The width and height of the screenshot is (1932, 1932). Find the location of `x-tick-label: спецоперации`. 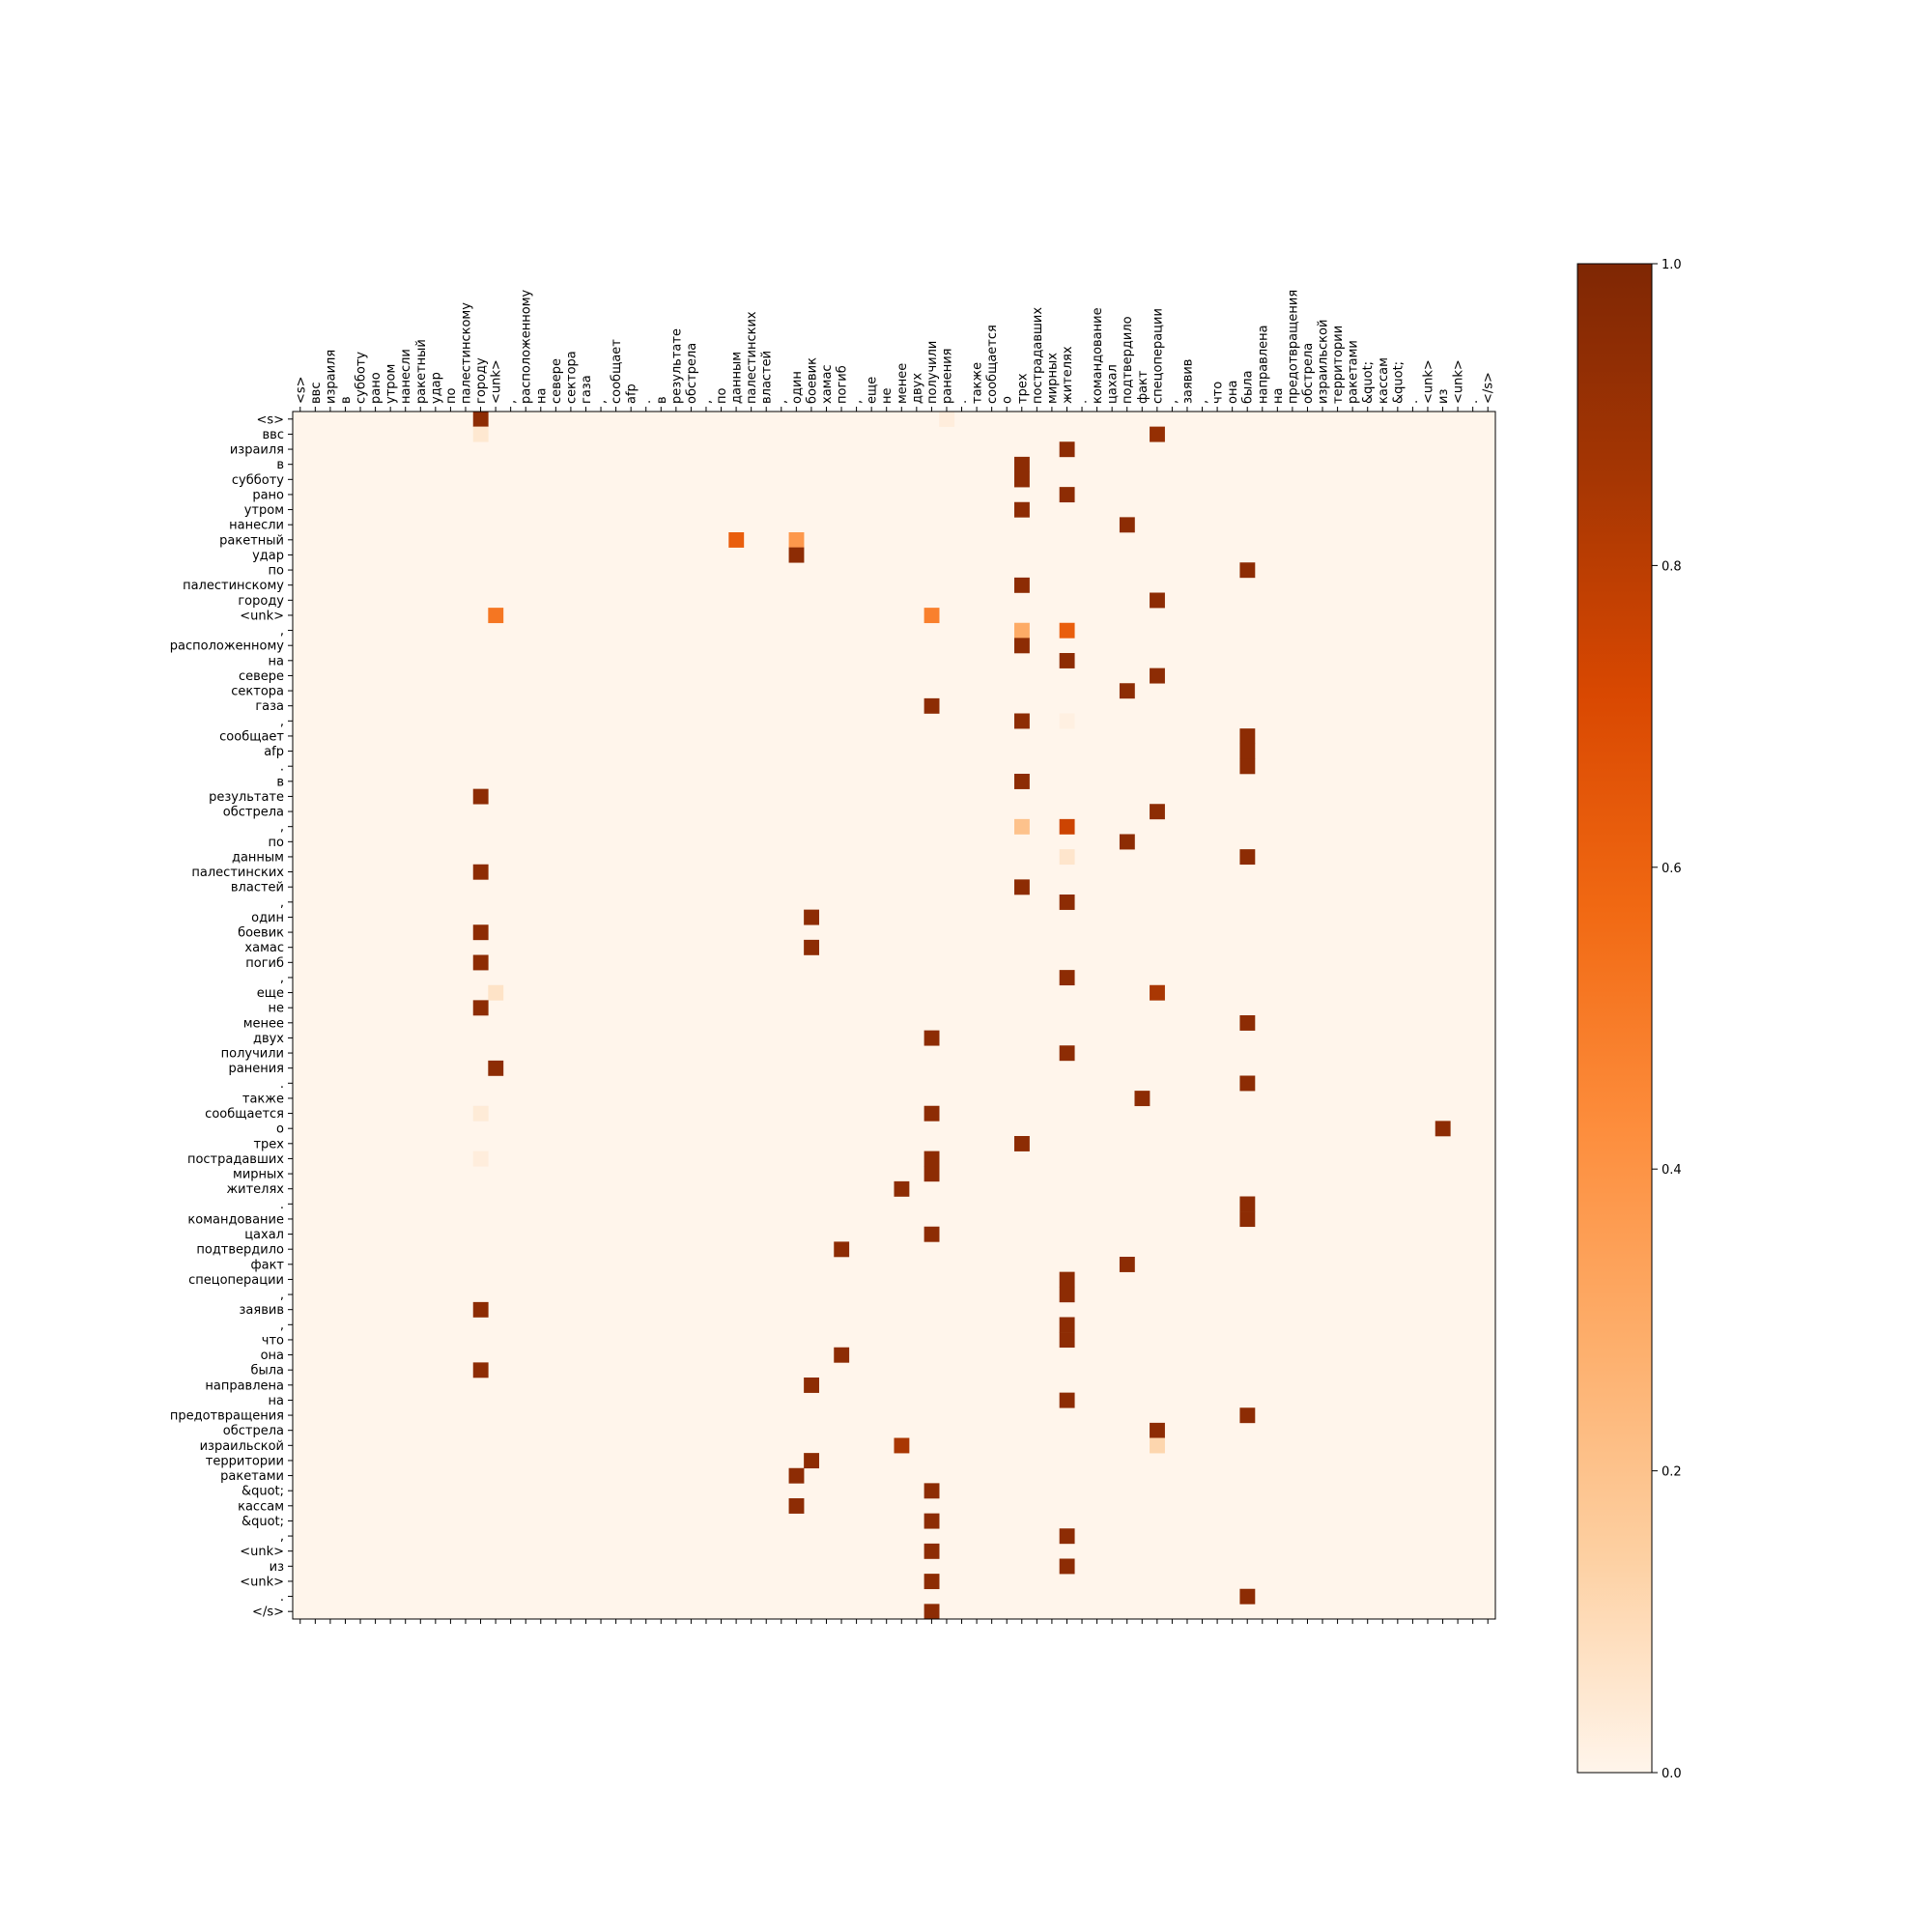

x-tick-label: спецоперации is located at coordinates (1158, 356).